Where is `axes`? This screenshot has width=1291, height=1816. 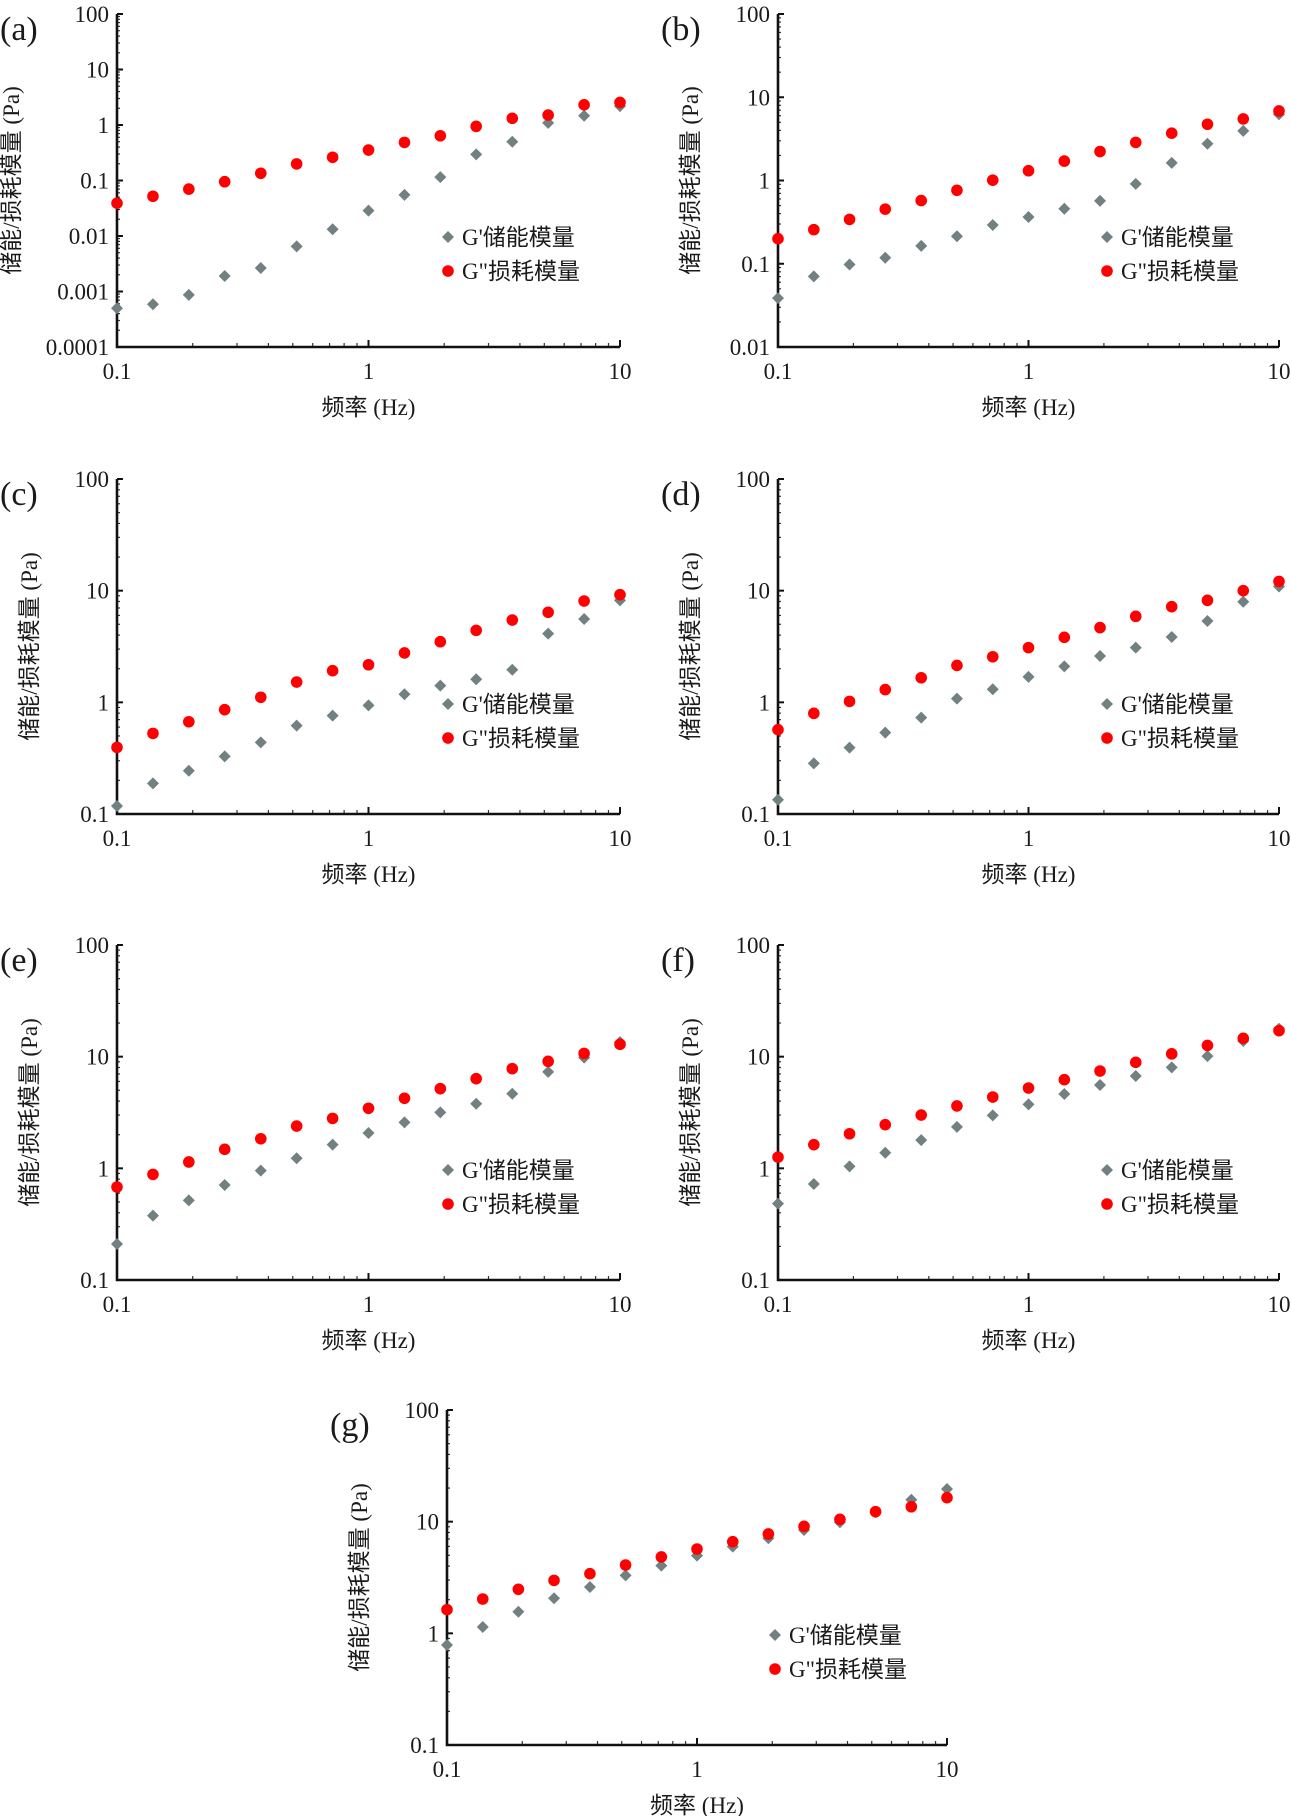
axes is located at coordinates (367, 647).